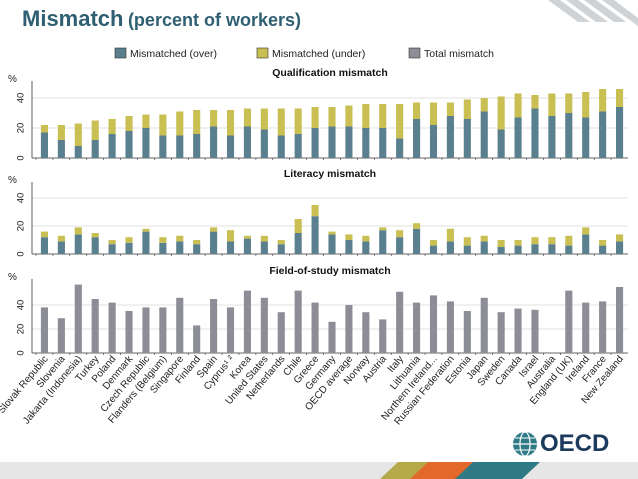 The height and width of the screenshot is (479, 638). I want to click on legend-label: Mismatched (over), so click(173, 54).